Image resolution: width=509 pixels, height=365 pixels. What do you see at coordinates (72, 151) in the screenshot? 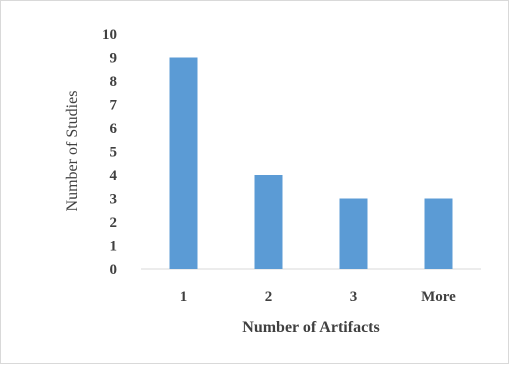
I see `y-axis-title: Number of Studies` at bounding box center [72, 151].